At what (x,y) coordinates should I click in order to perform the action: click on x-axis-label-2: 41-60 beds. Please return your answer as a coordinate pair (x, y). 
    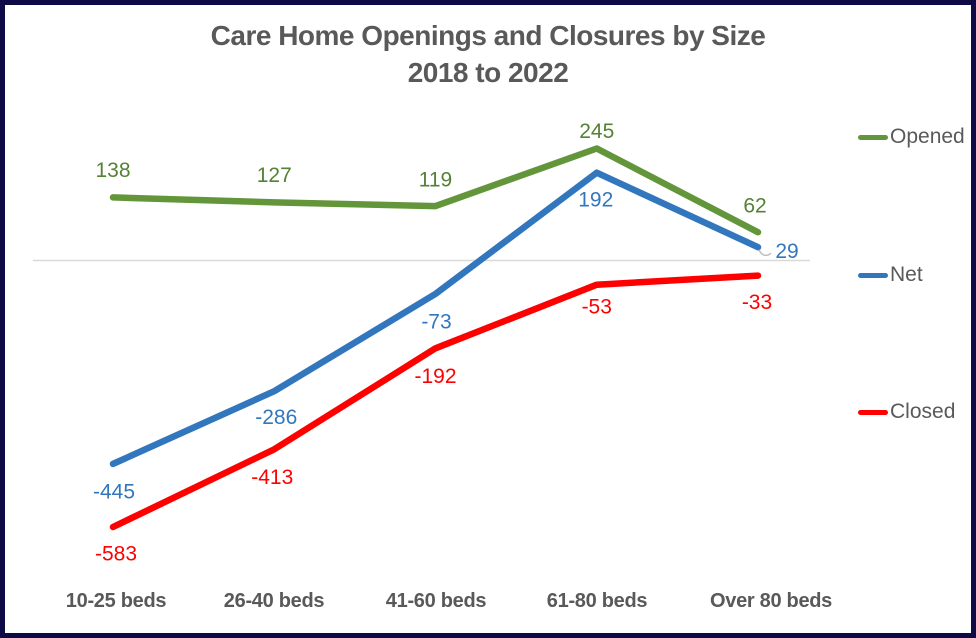
    Looking at the image, I should click on (436, 601).